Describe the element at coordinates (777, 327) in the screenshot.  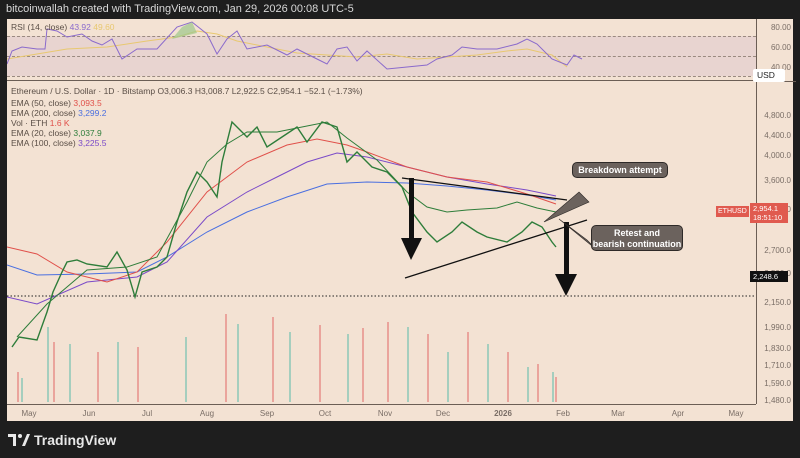
I see `price-tick: 1,990.0` at that location.